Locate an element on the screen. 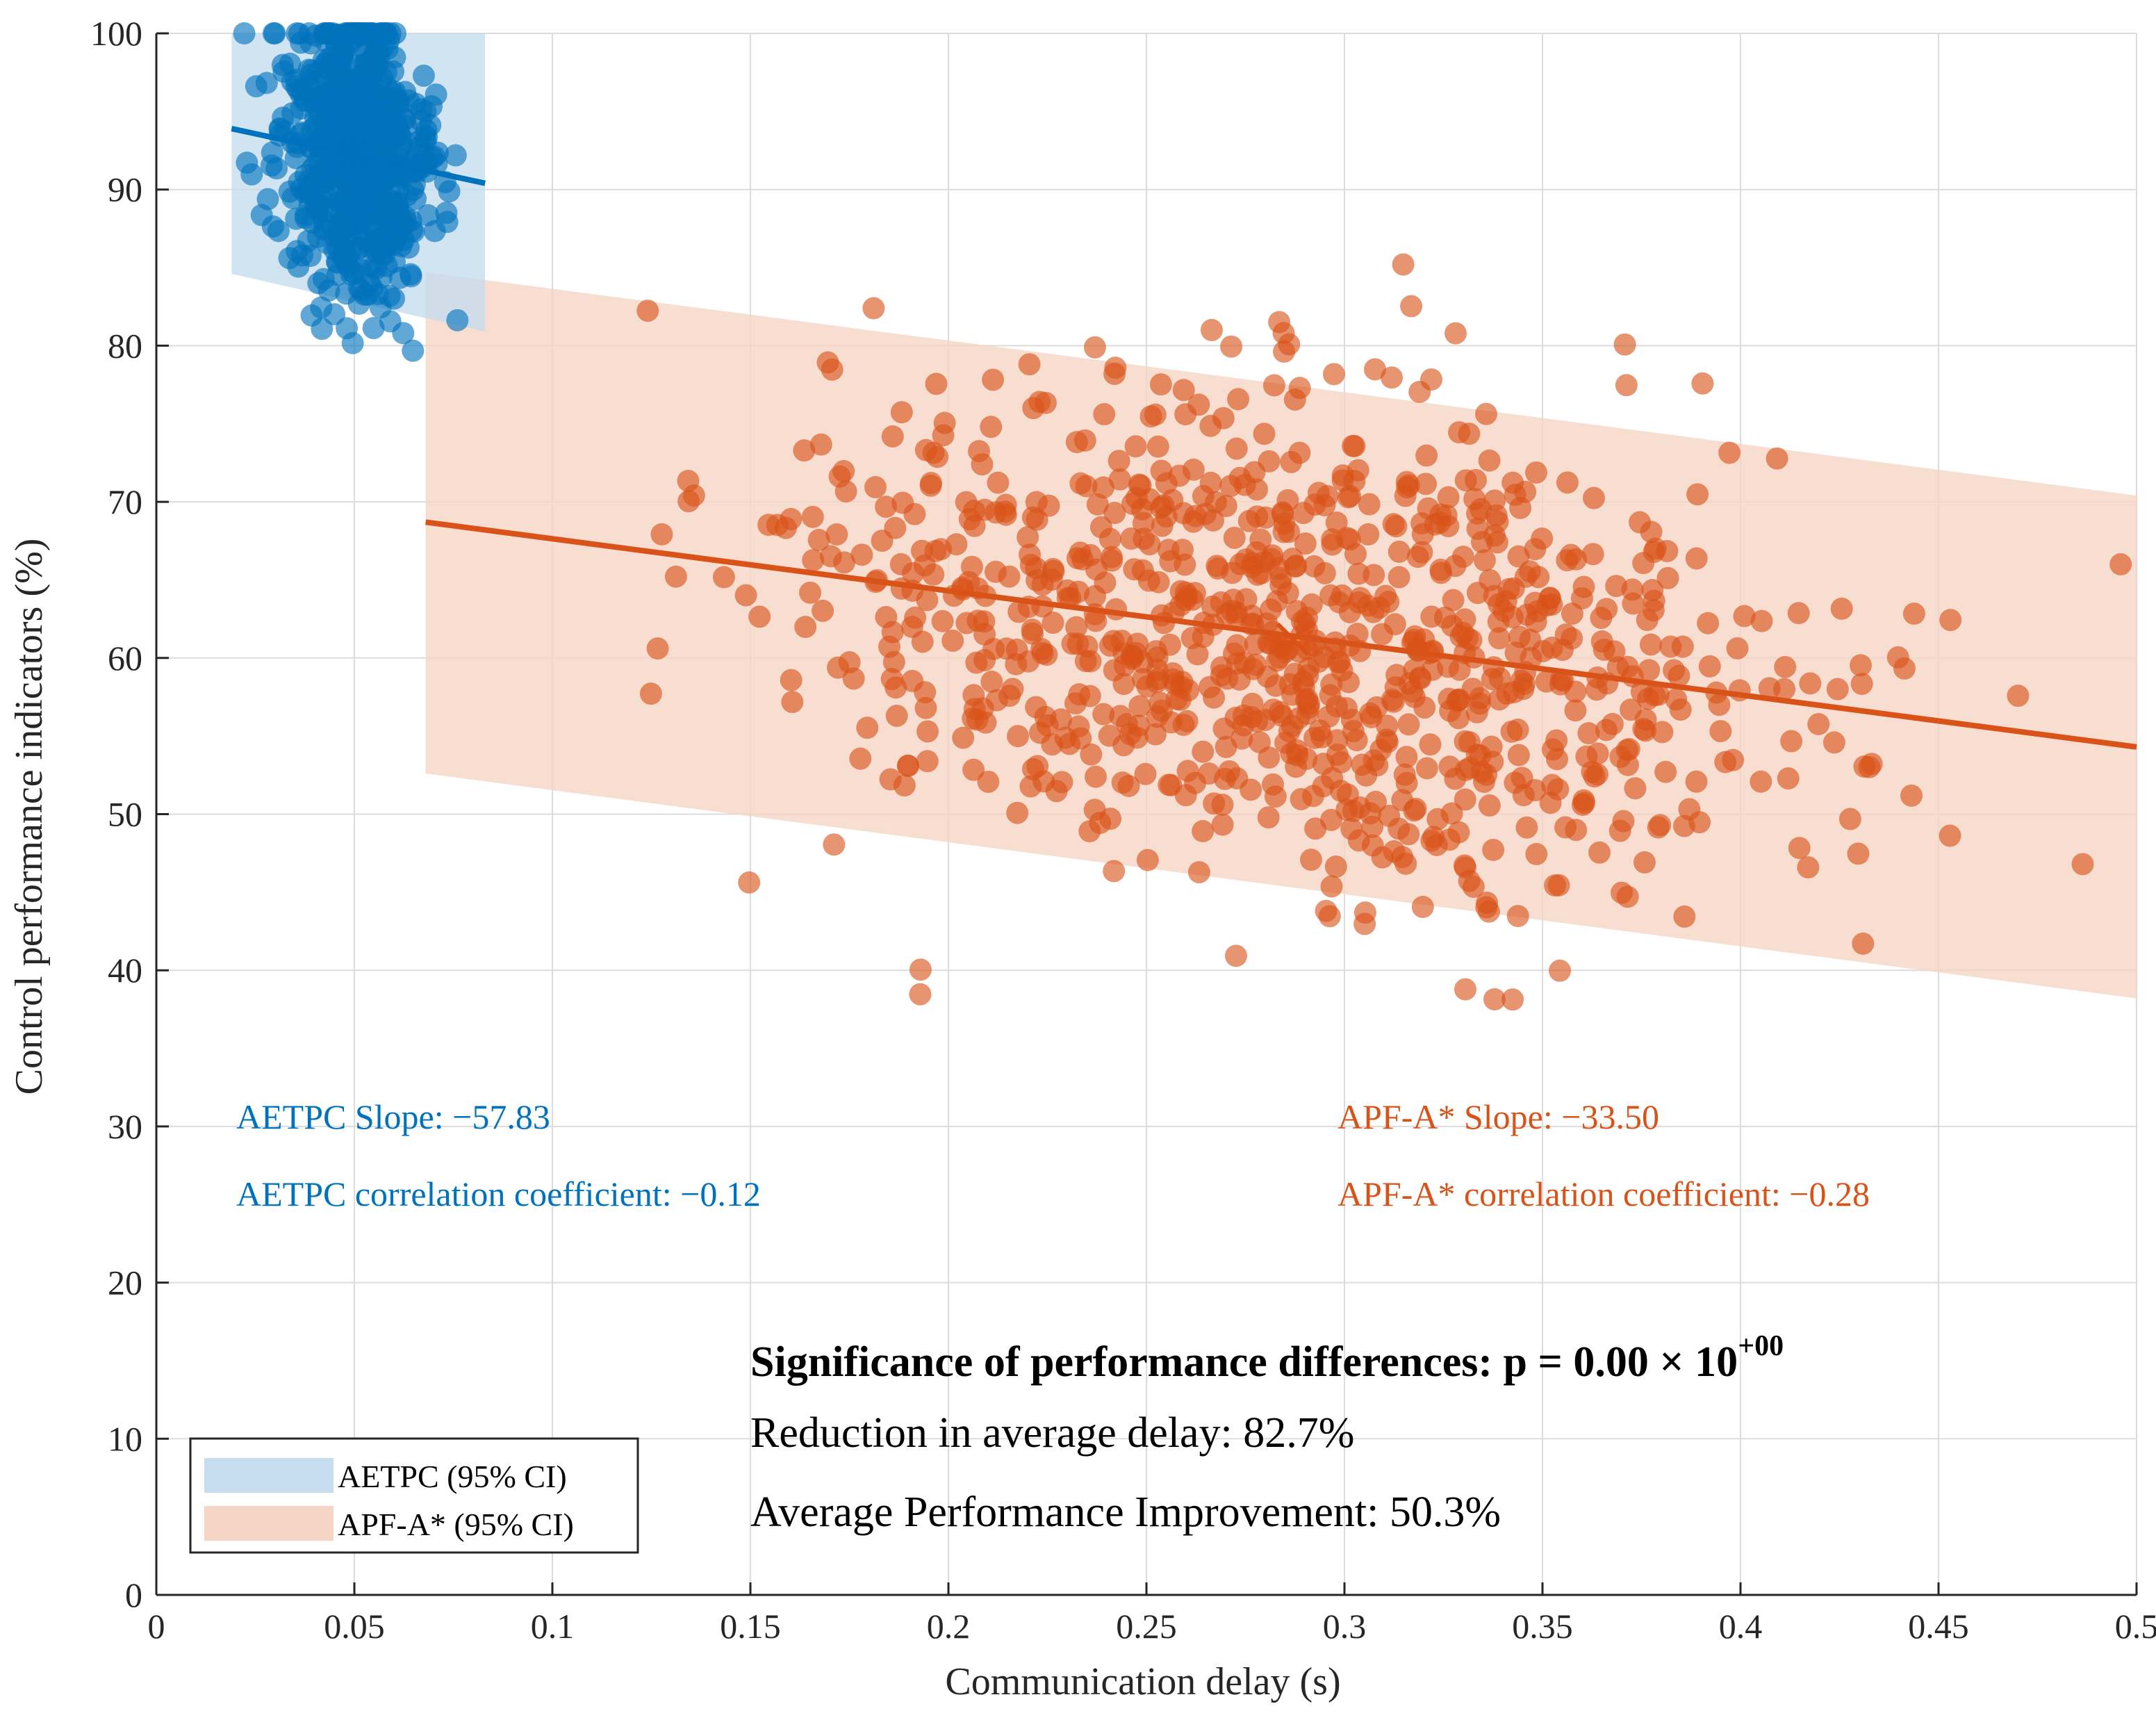 This screenshot has height=1720, width=2156. y-tick-label: 90 is located at coordinates (125, 189).